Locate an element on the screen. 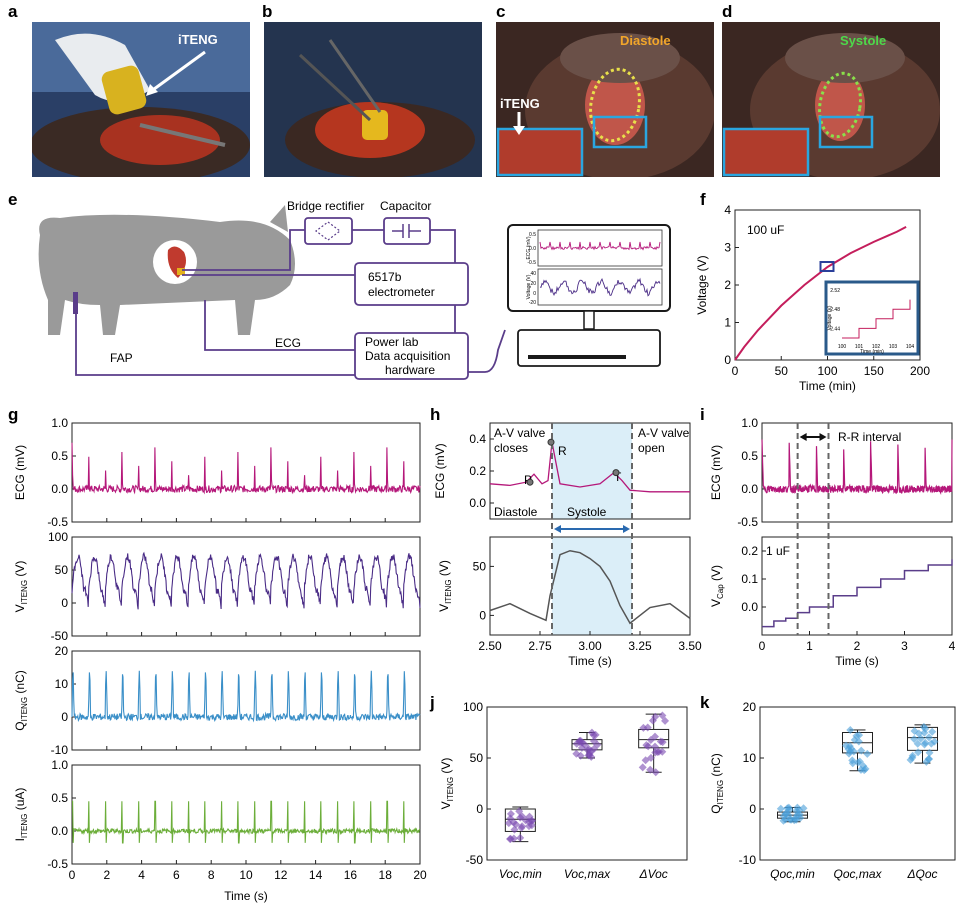 Image resolution: width=976 pixels, height=913 pixels. h-avclose-1: A-V valve is located at coordinates (520, 433).